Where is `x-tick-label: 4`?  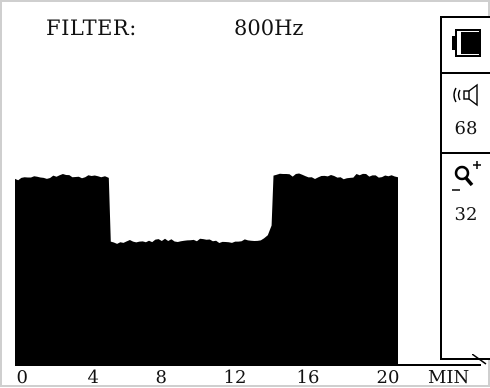
x-tick-label: 4 is located at coordinates (93, 377).